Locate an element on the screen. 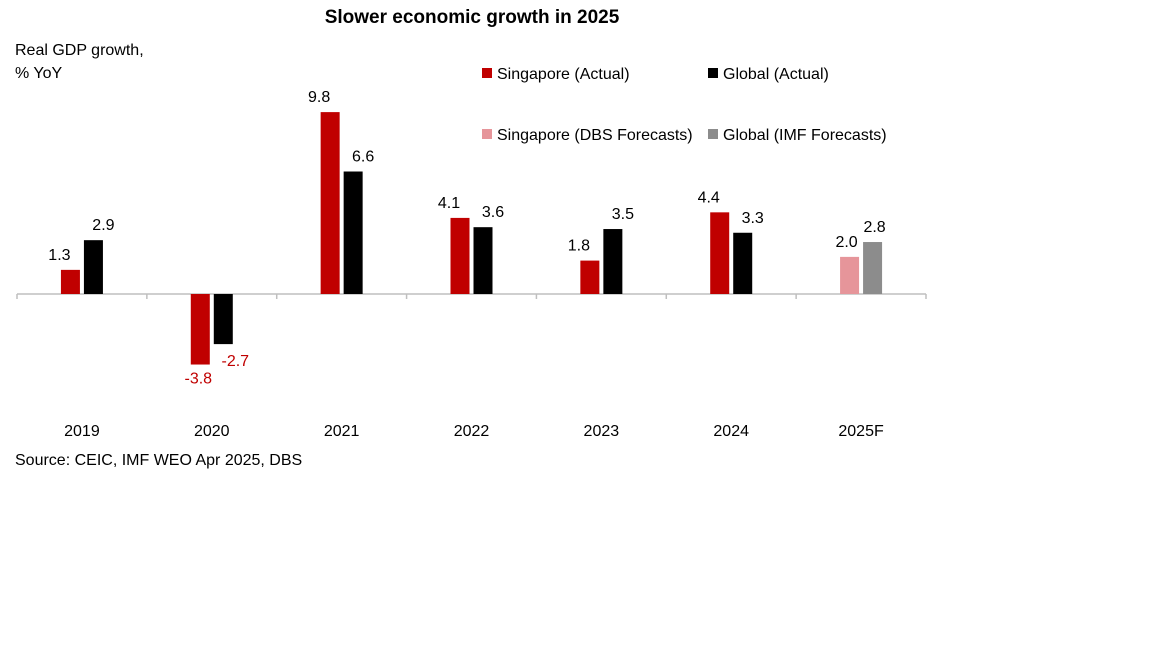 Image resolution: width=1152 pixels, height=648 pixels. data-label: 3.3 is located at coordinates (753, 218).